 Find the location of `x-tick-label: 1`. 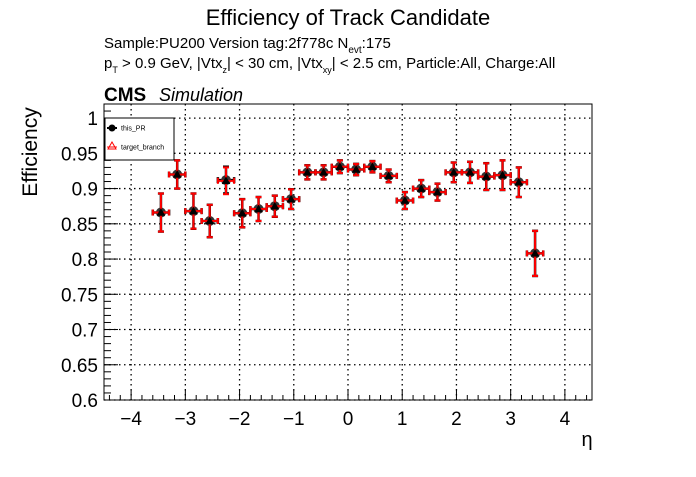

x-tick-label: 1 is located at coordinates (402, 419).